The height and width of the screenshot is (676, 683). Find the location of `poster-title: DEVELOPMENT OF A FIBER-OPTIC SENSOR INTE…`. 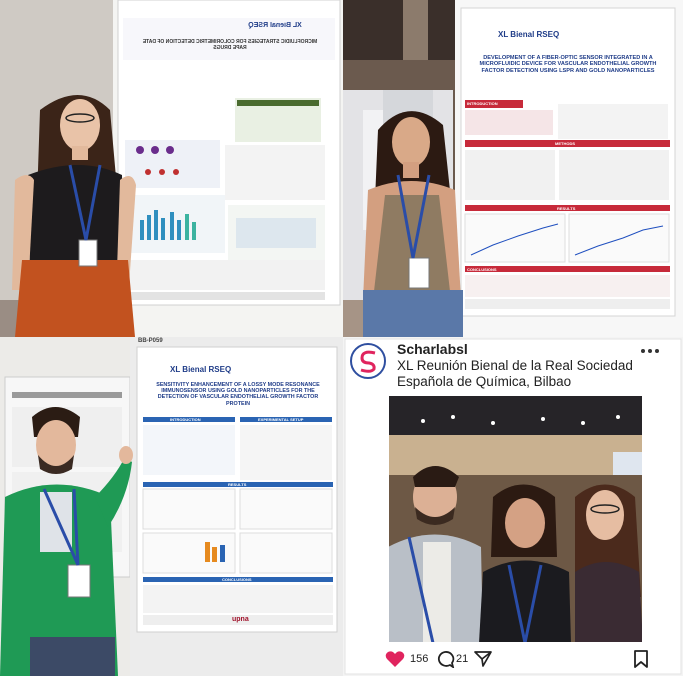

poster-title: DEVELOPMENT OF A FIBER-OPTIC SENSOR INTE… is located at coordinates (568, 64).